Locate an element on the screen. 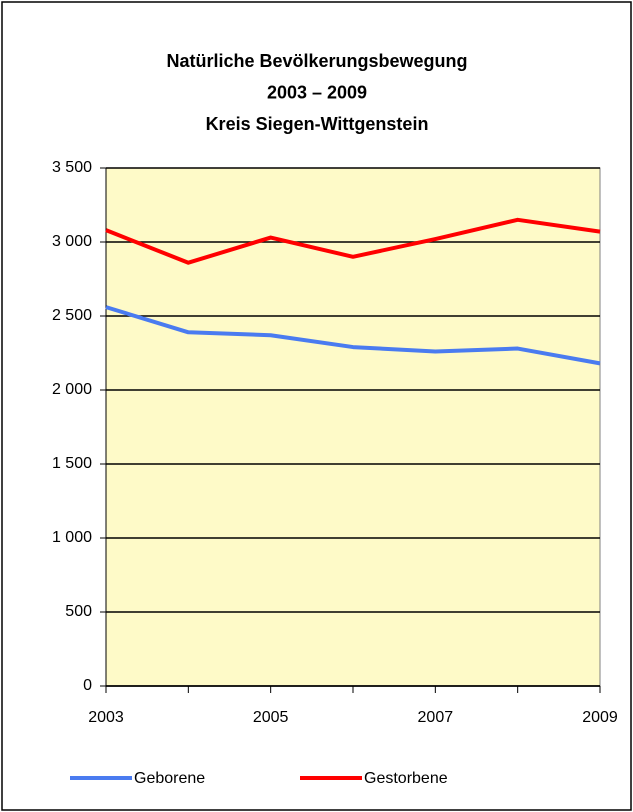 The image size is (633, 812). legend-label: Geborene is located at coordinates (169, 778).